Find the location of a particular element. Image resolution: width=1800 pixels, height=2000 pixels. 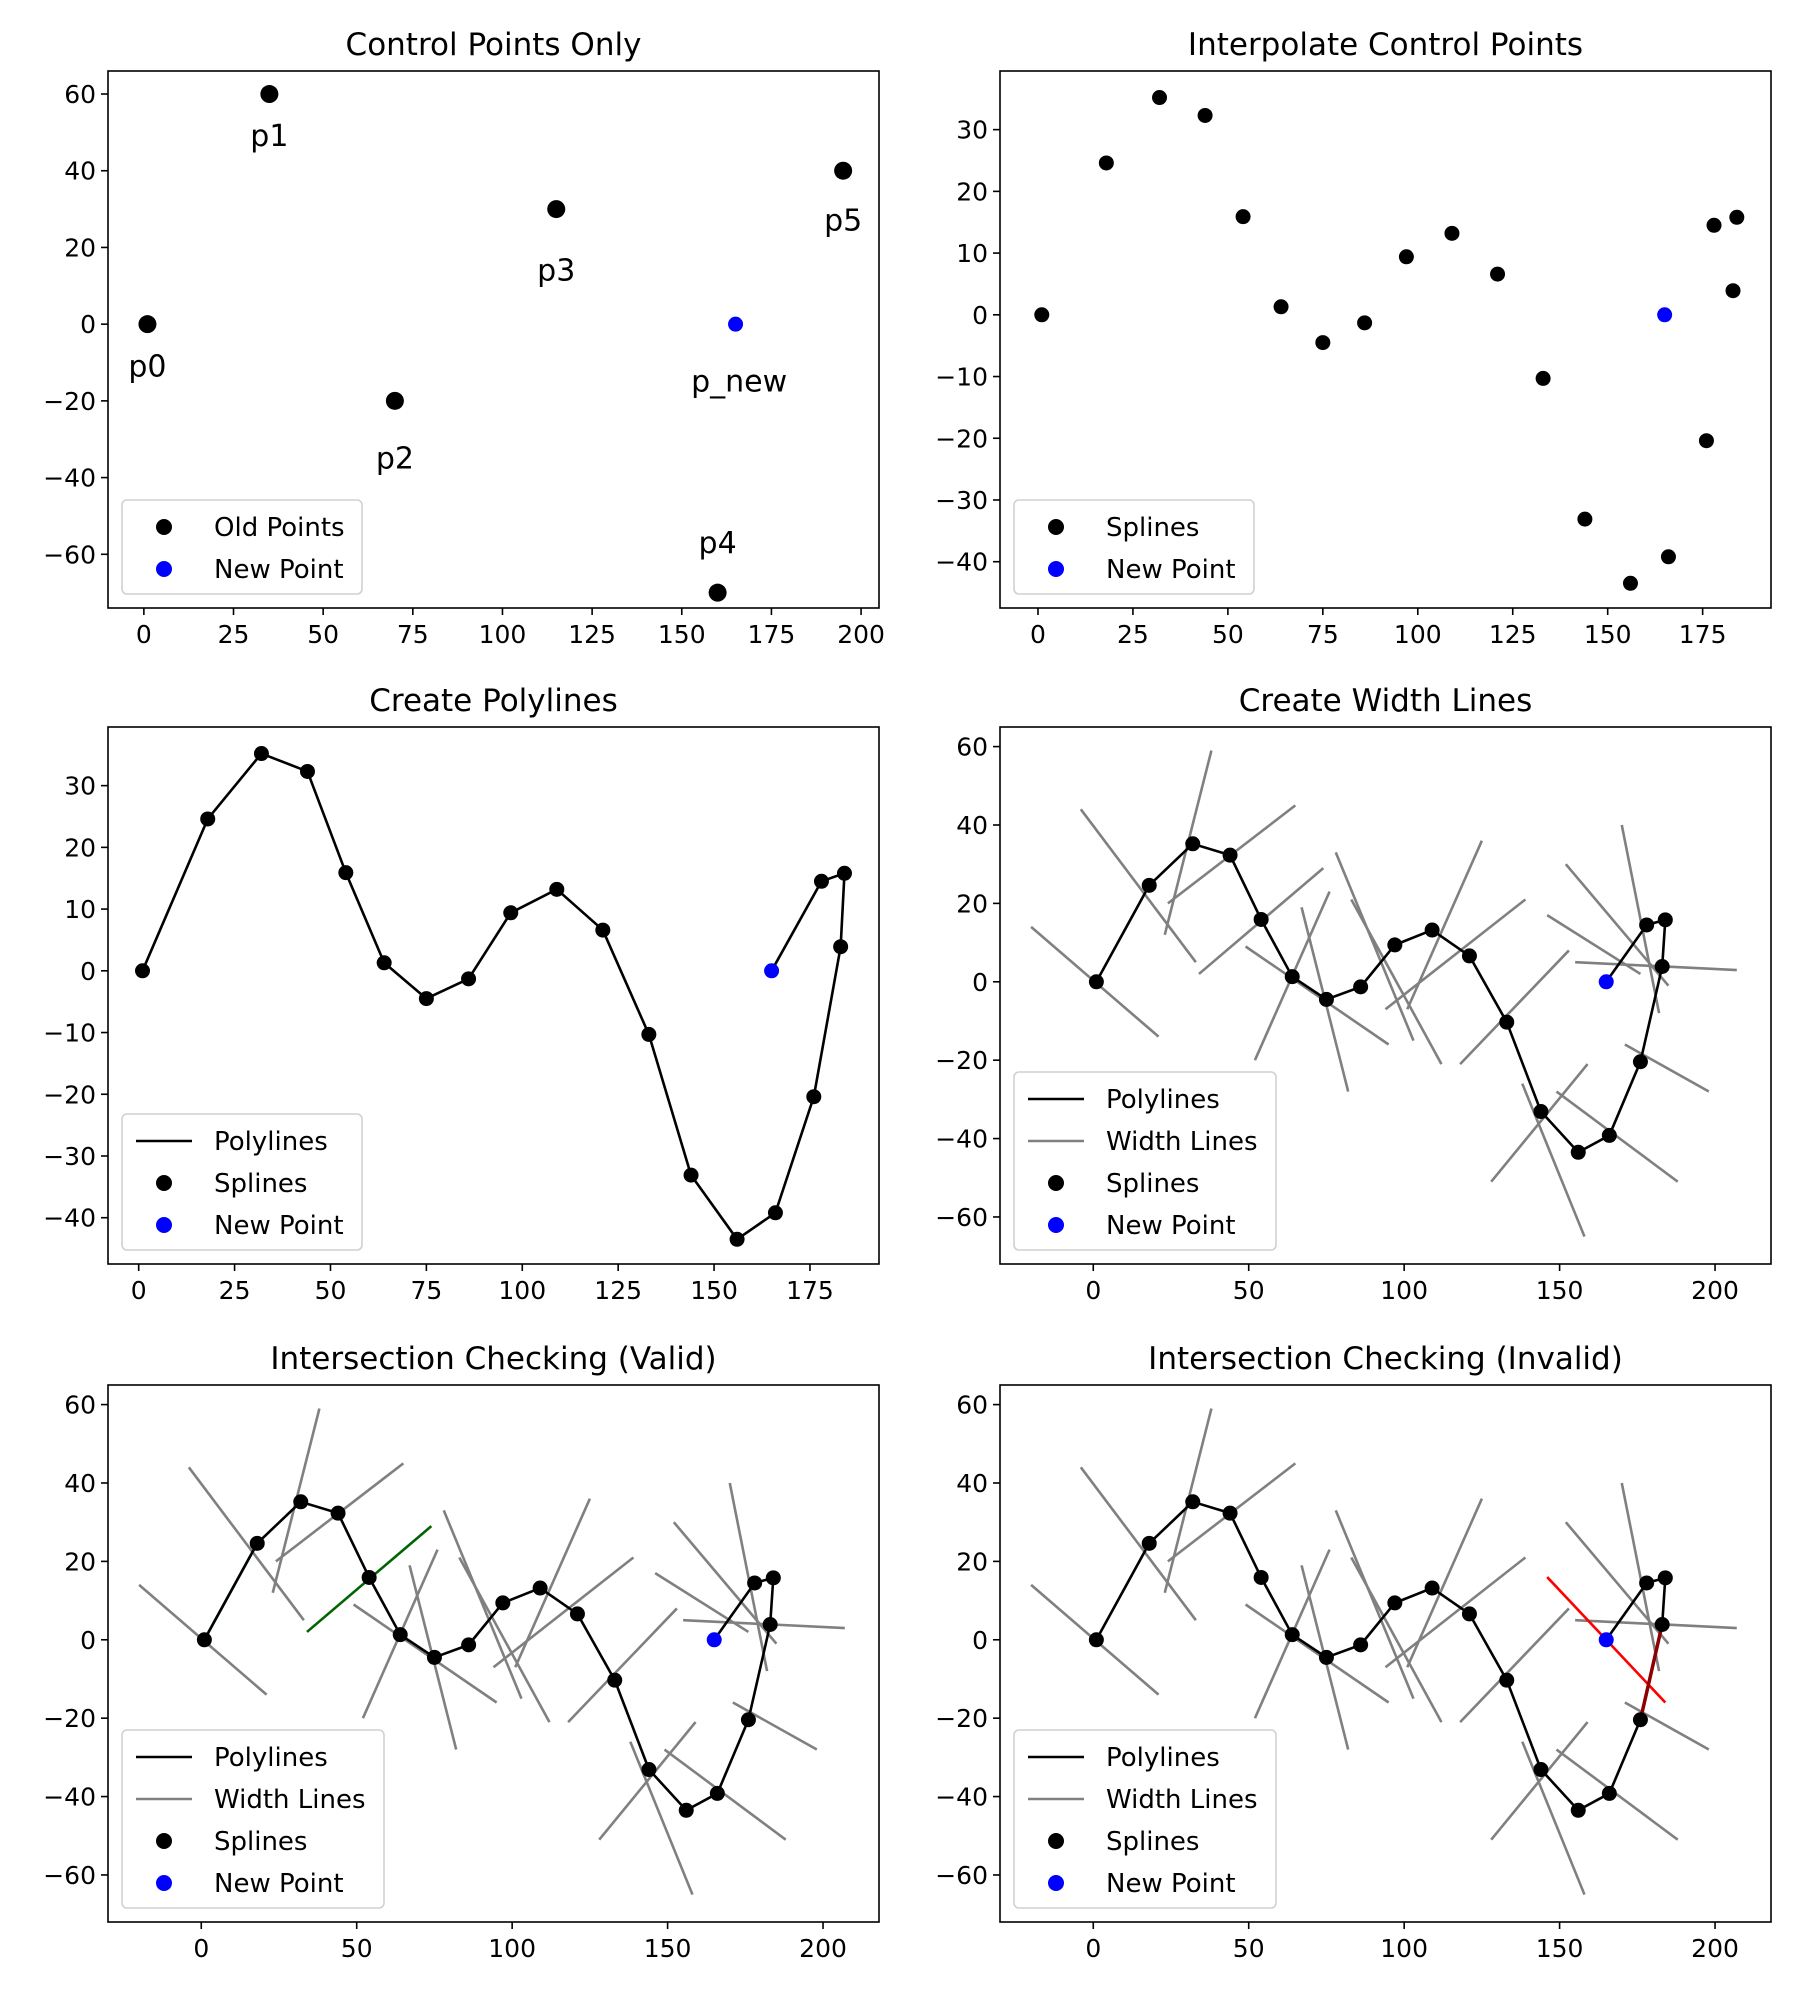

y-tick-label: 40 is located at coordinates (972, 1483).